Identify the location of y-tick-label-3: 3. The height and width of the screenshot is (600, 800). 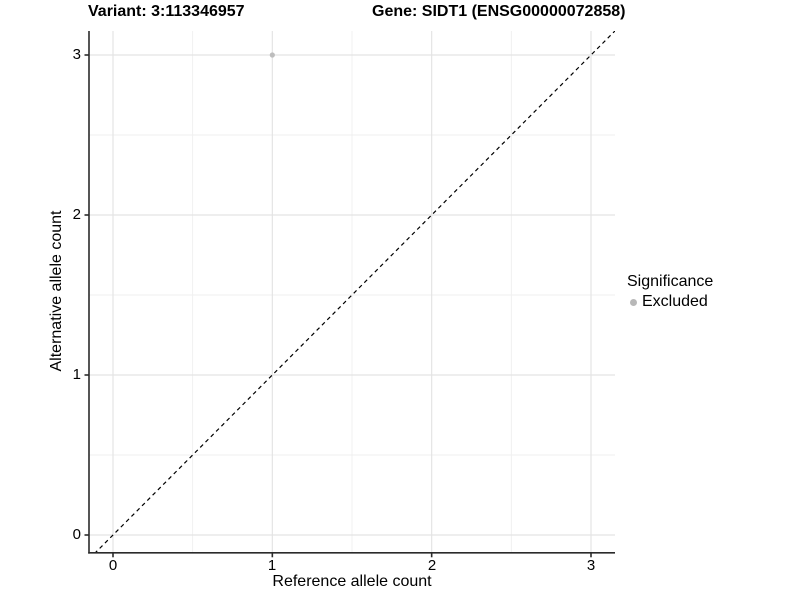
(76, 54).